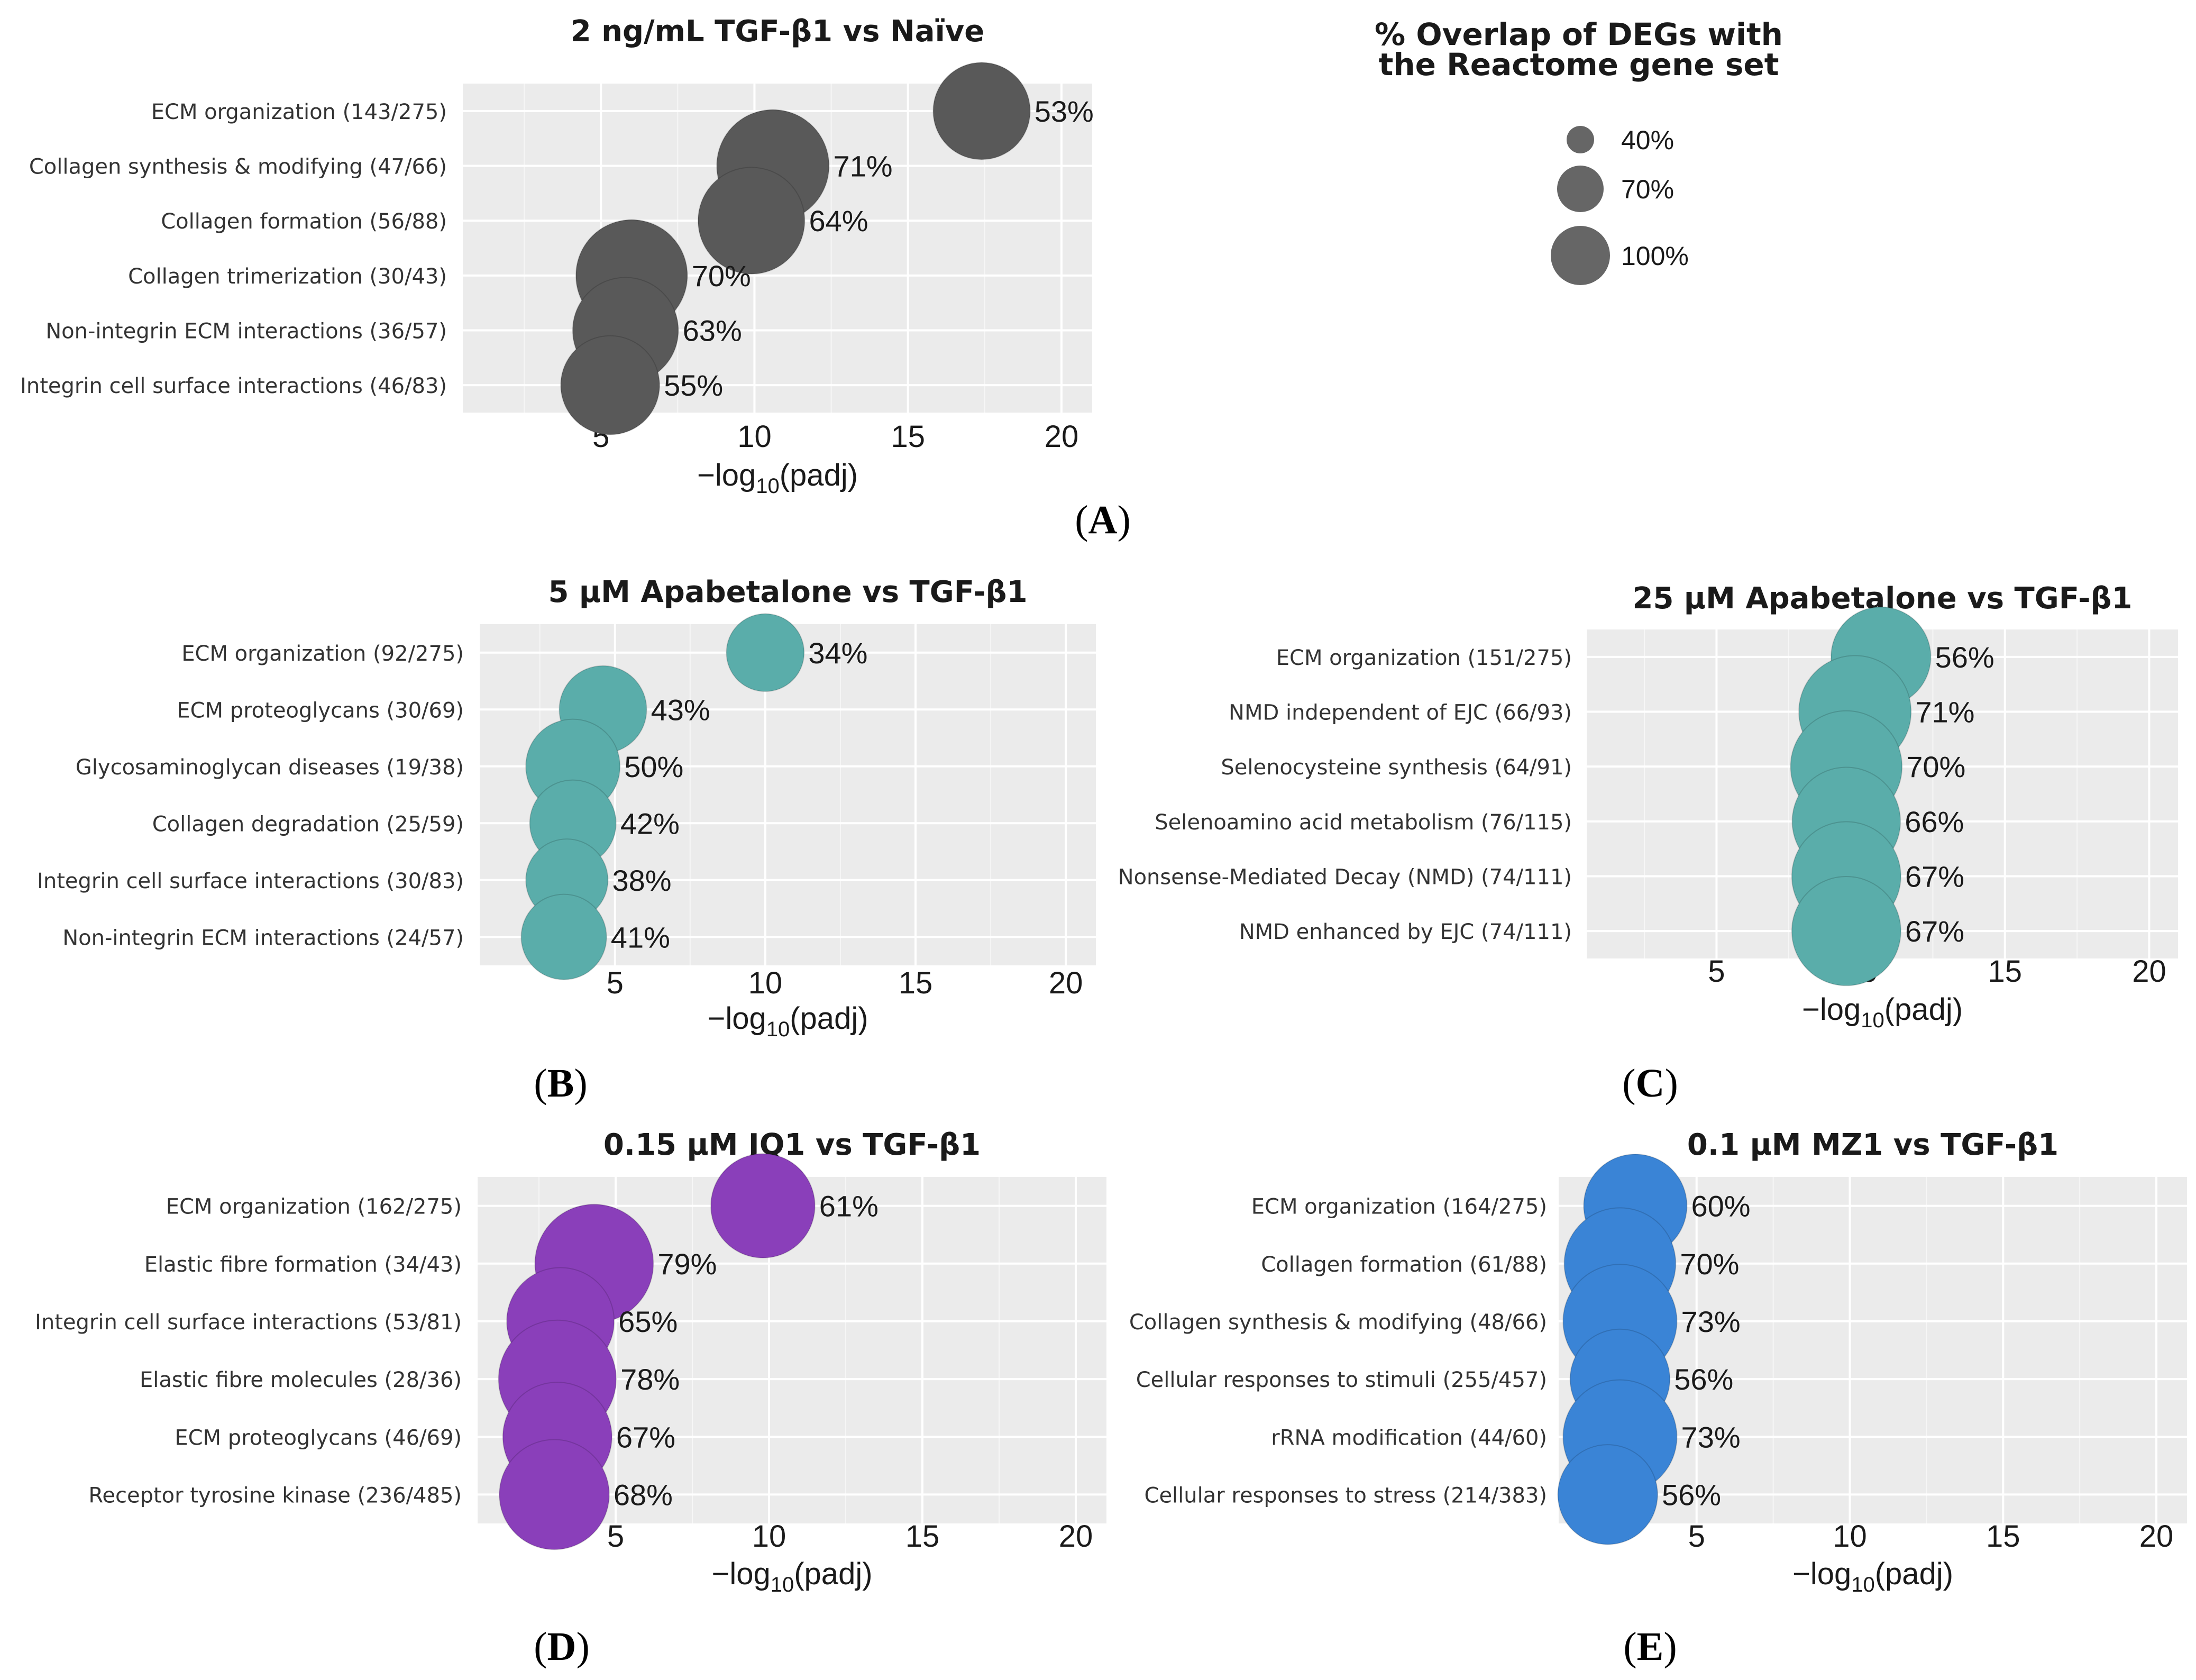 Image resolution: width=2196 pixels, height=1680 pixels. I want to click on data-label: 66%, so click(1935, 821).